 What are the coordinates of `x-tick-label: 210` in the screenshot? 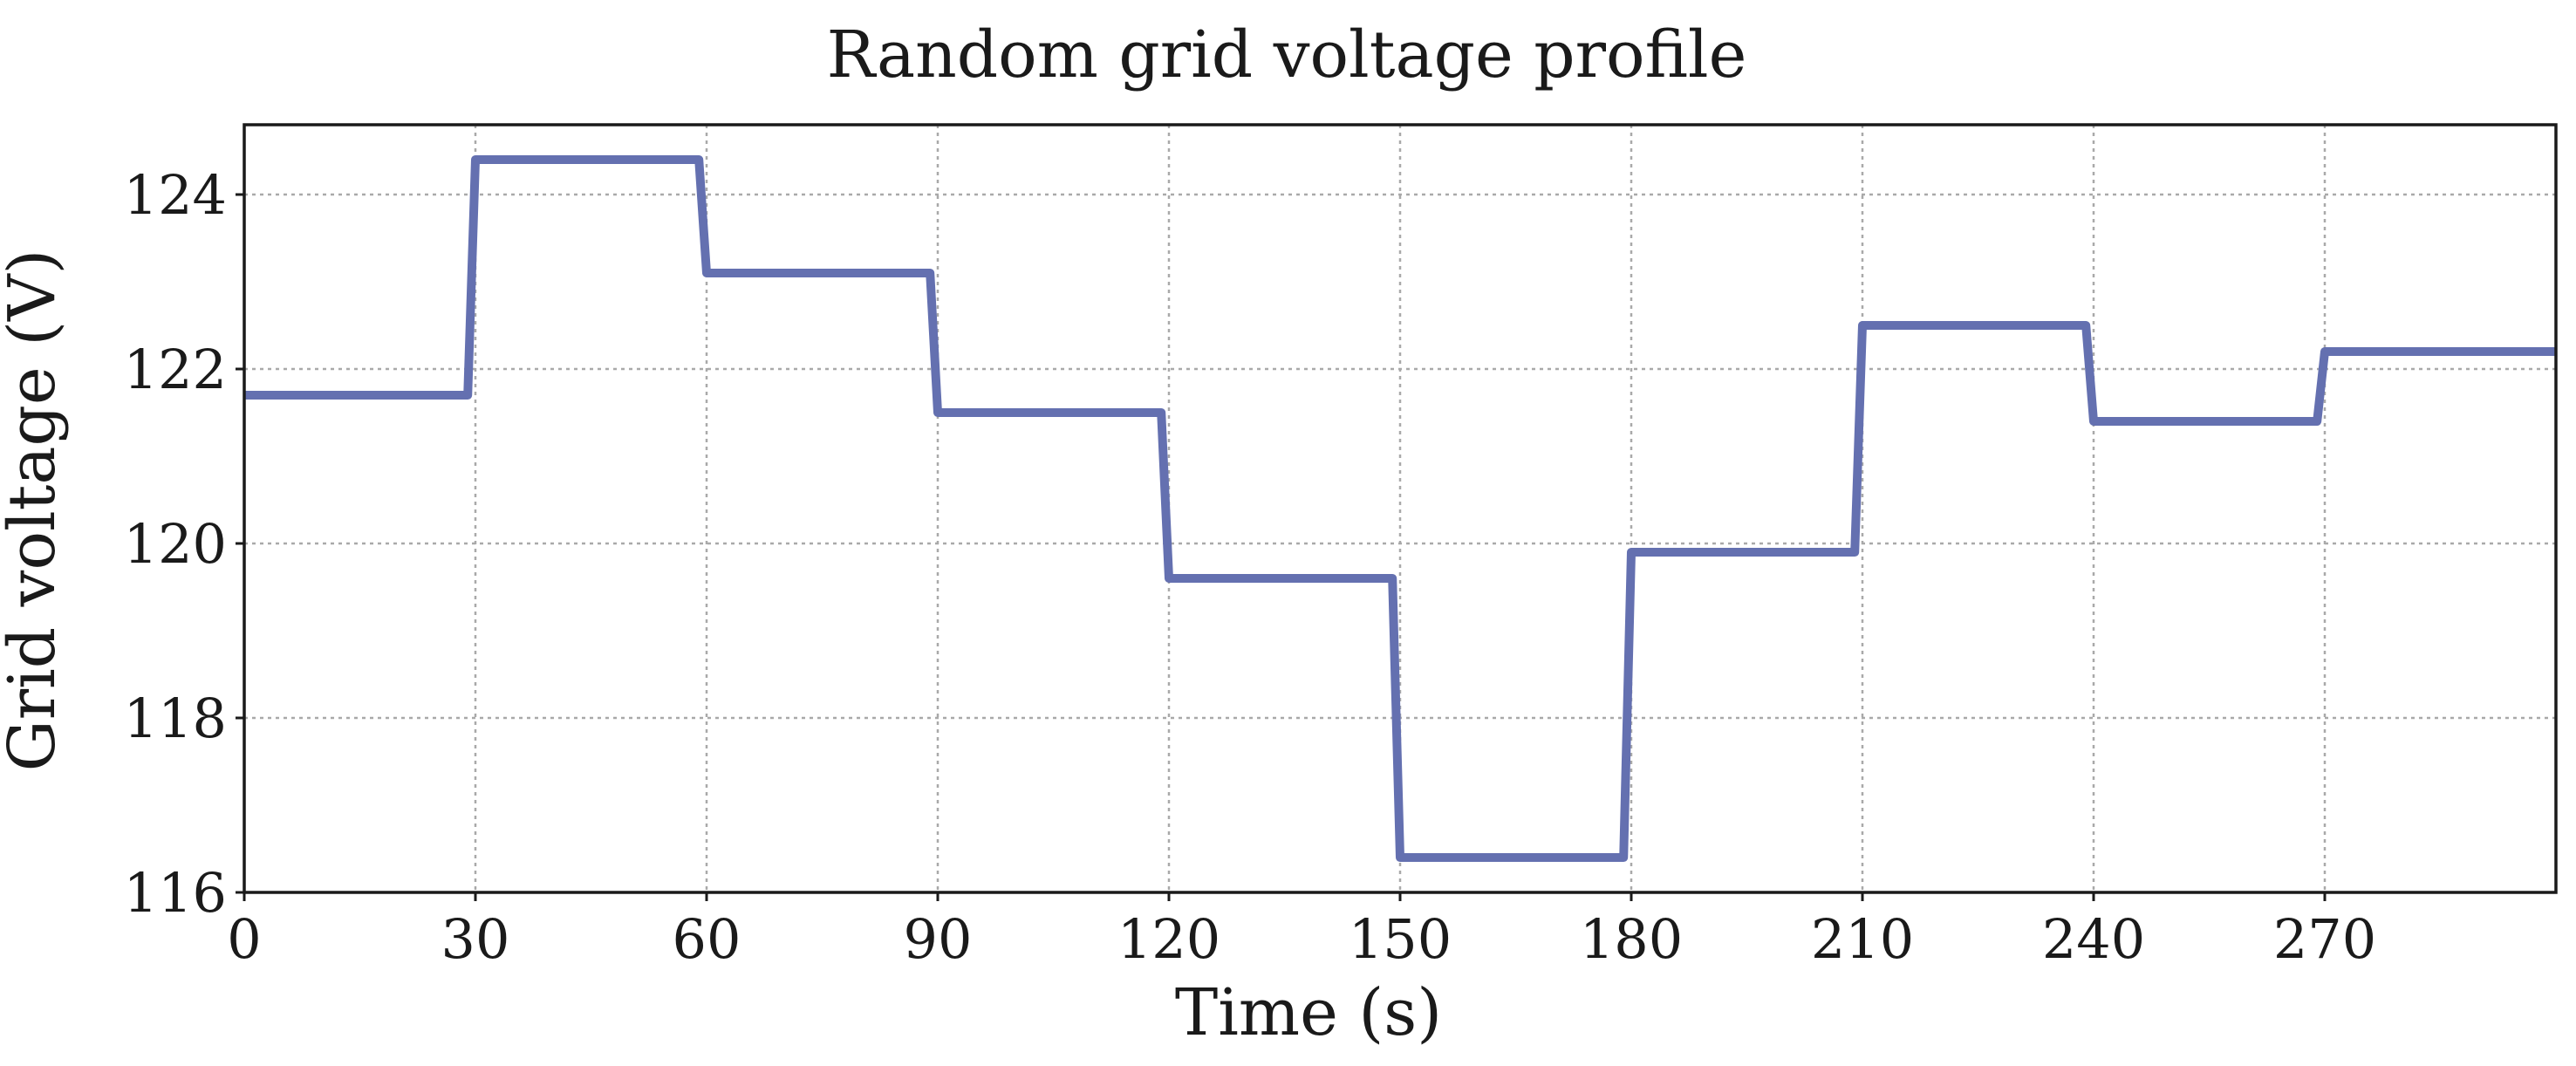 It's located at (1862, 939).